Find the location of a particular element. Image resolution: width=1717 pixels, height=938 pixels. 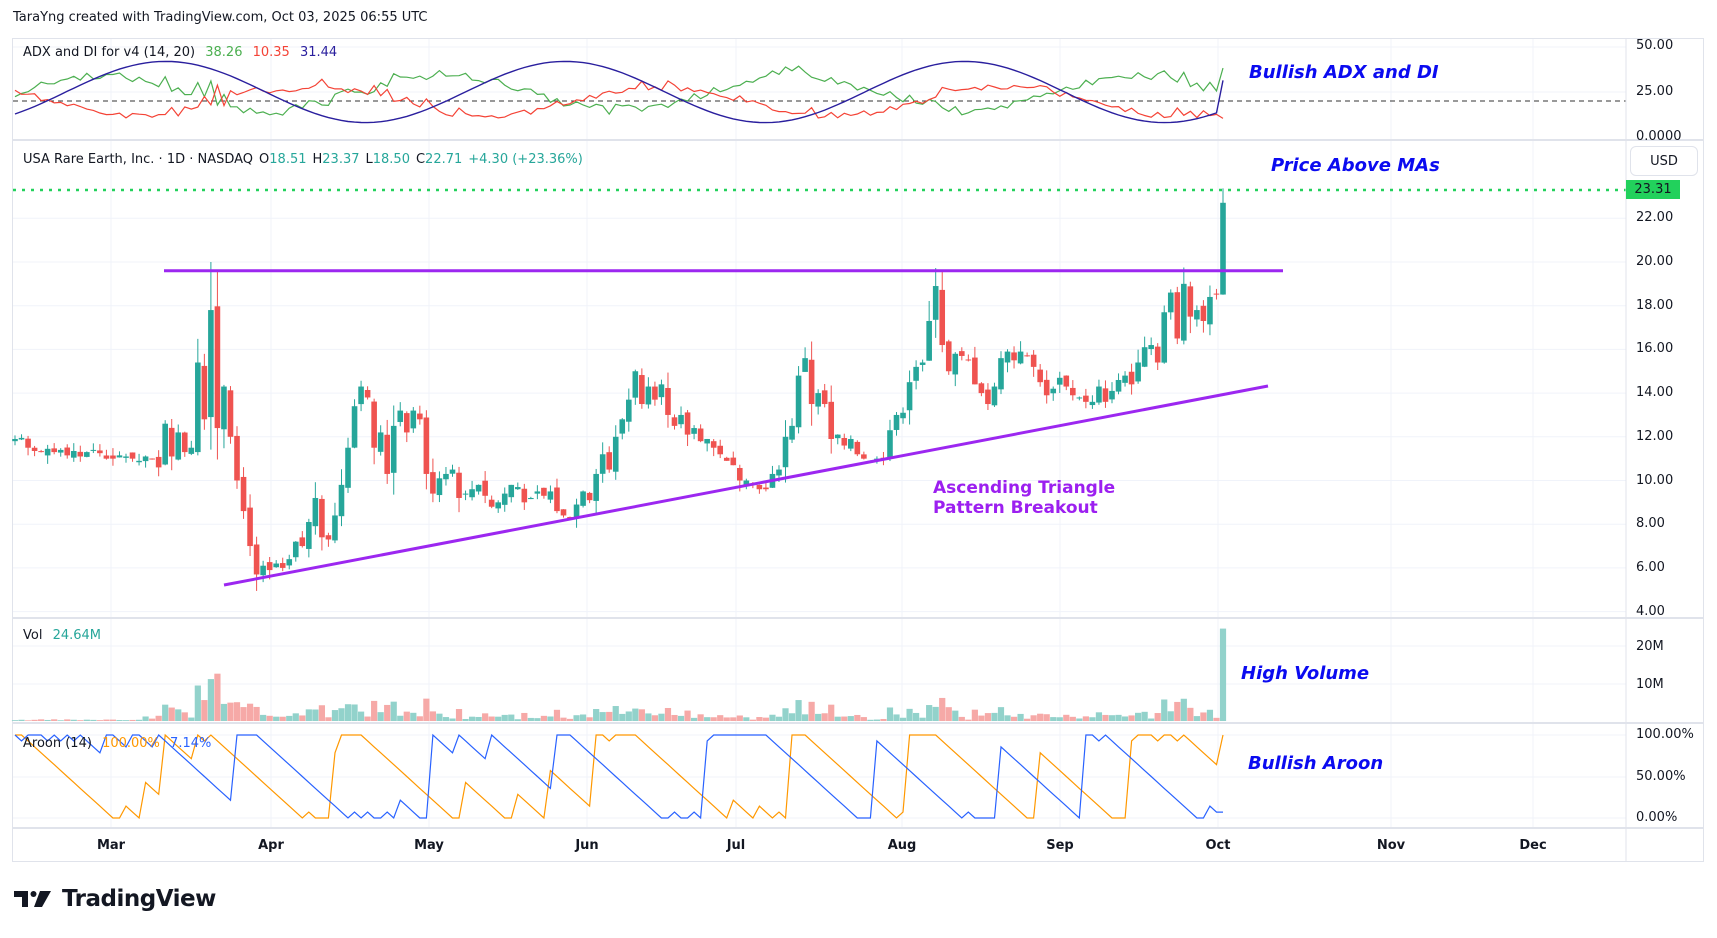

symbol-title: USA Rare Earth, Inc. · 1D · NASDAQ is located at coordinates (138, 159).